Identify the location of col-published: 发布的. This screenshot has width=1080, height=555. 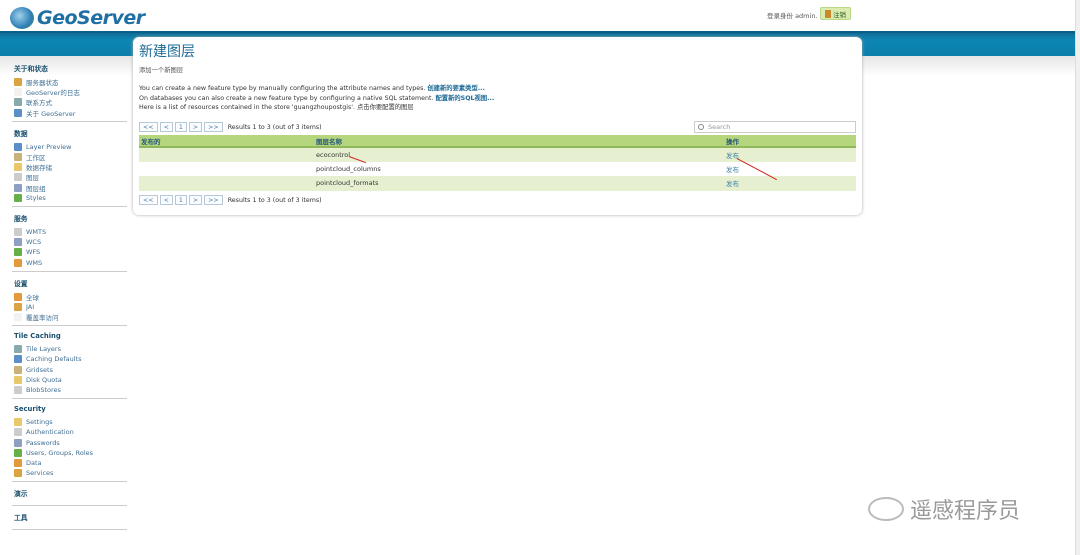
(226, 141).